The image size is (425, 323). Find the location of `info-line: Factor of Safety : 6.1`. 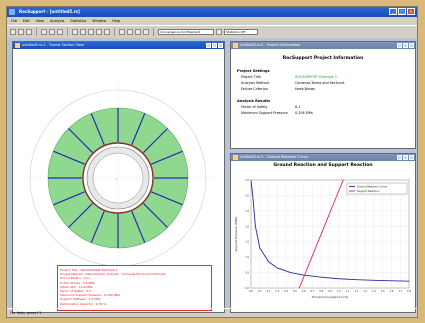

info-line: Factor of Safety : 6.1 is located at coordinates (76, 291).